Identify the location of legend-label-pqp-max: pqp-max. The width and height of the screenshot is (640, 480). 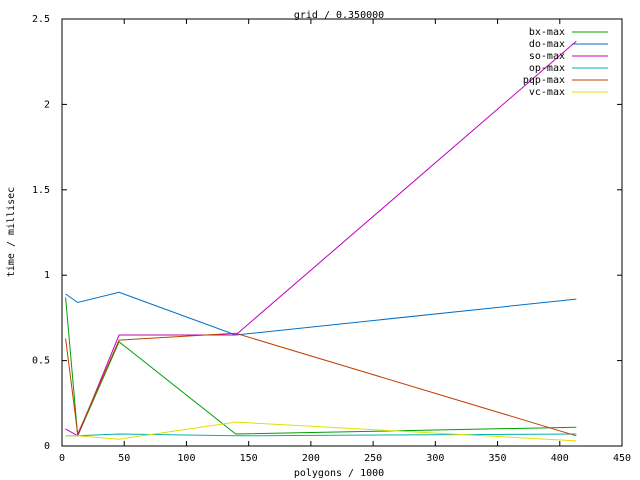
(544, 80).